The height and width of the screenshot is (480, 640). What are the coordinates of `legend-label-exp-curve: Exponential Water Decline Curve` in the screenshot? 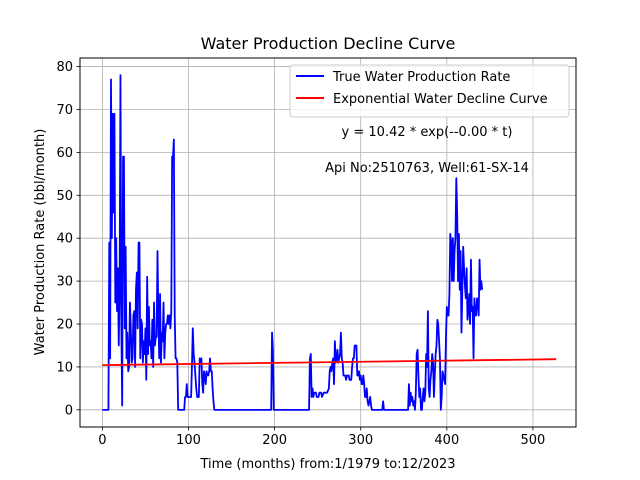 It's located at (440, 99).